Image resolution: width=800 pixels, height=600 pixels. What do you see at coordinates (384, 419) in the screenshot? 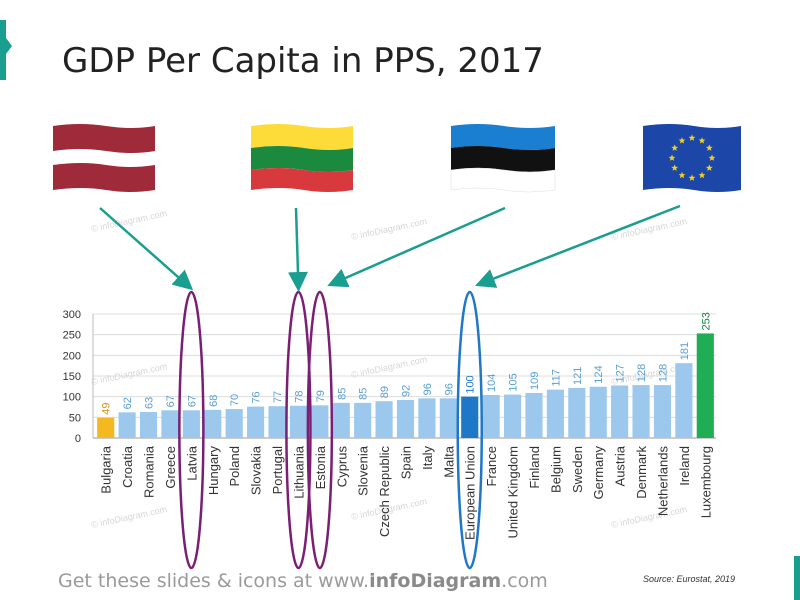
I see `bar-czech-republic` at bounding box center [384, 419].